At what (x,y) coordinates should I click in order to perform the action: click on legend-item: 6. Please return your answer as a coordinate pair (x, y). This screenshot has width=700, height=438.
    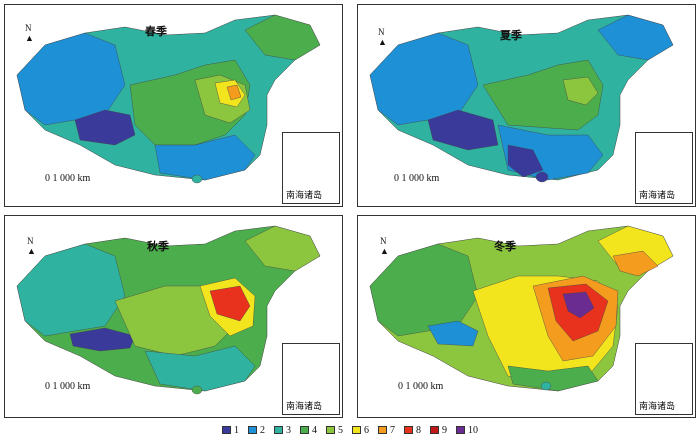
    Looking at the image, I should click on (360, 430).